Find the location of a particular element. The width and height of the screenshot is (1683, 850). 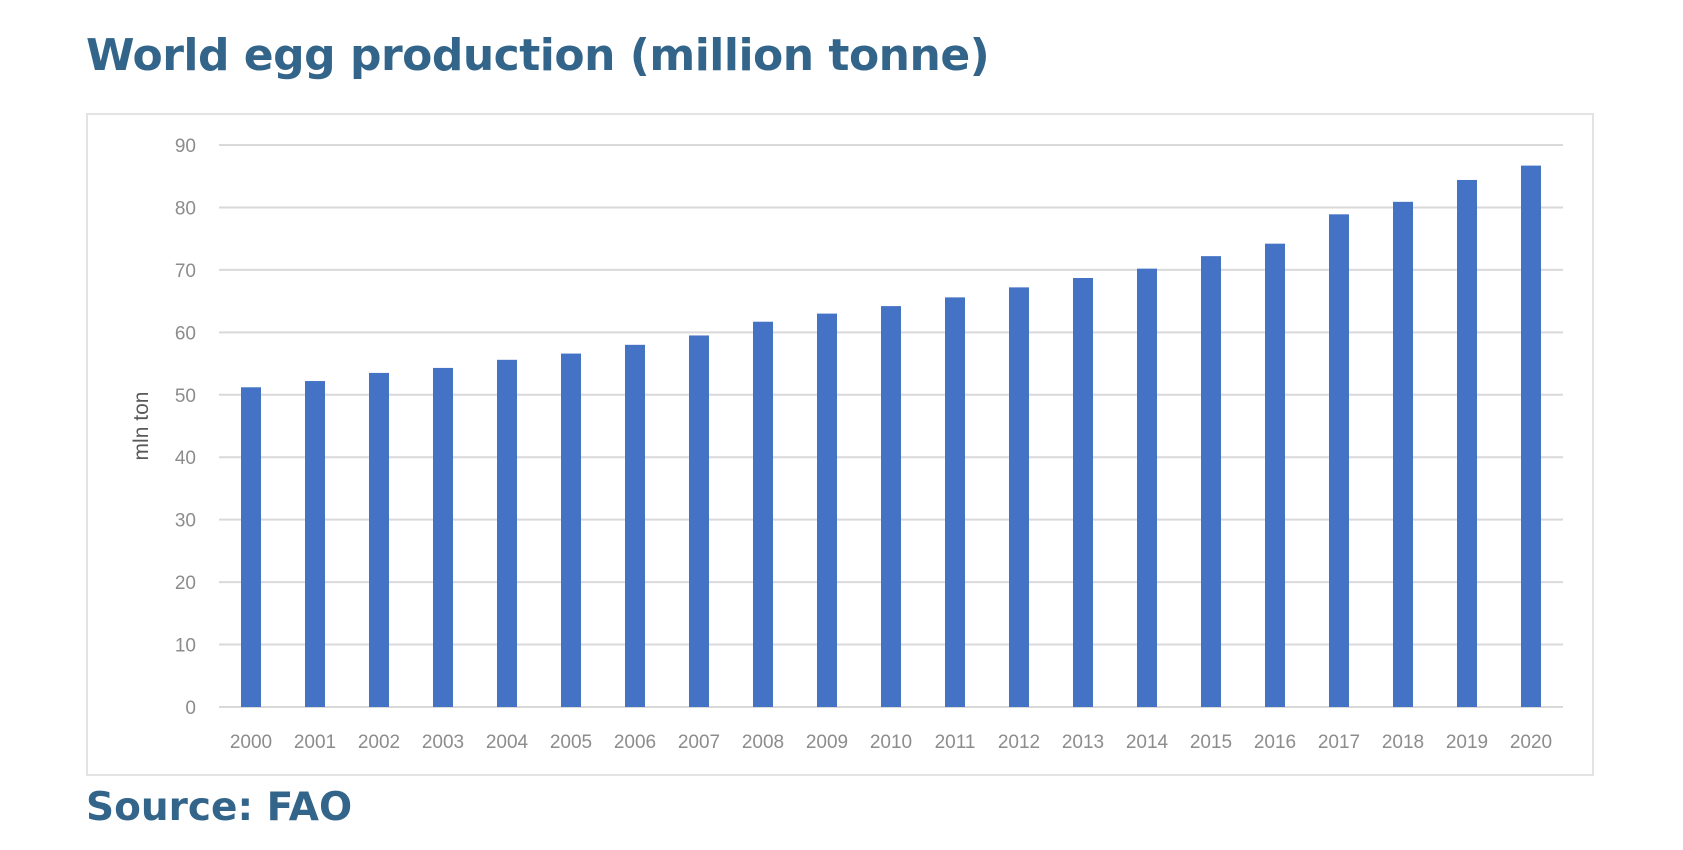

x-tick-label: 2006 is located at coordinates (635, 742).